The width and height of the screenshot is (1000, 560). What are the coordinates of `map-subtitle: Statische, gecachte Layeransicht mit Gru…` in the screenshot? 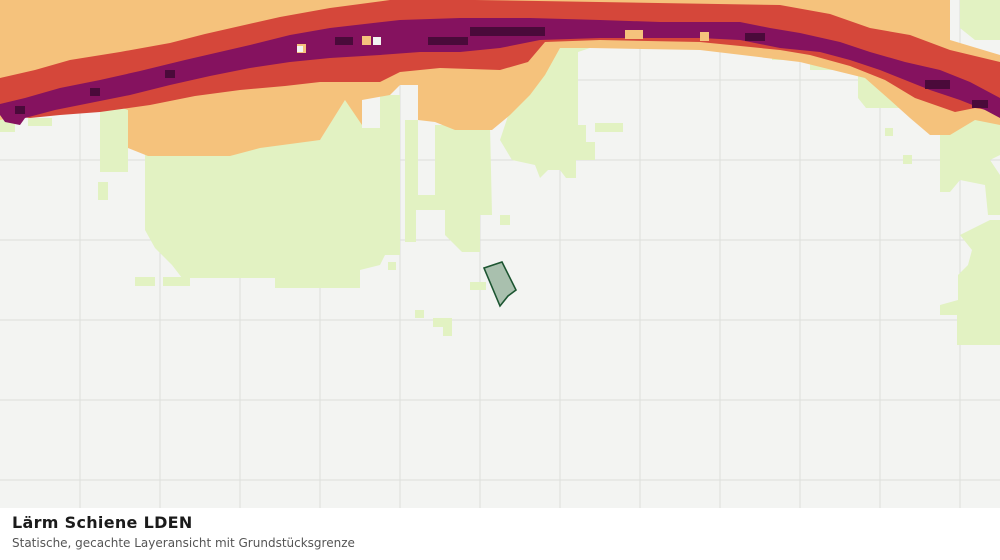 It's located at (183, 543).